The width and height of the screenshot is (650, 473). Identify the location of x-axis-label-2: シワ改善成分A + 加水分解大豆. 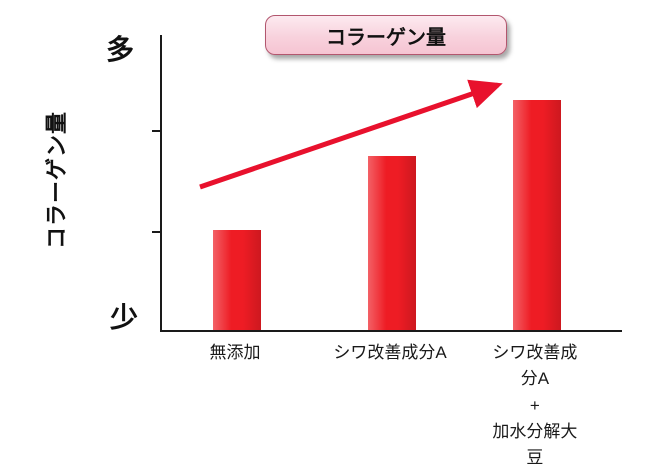
(535, 405).